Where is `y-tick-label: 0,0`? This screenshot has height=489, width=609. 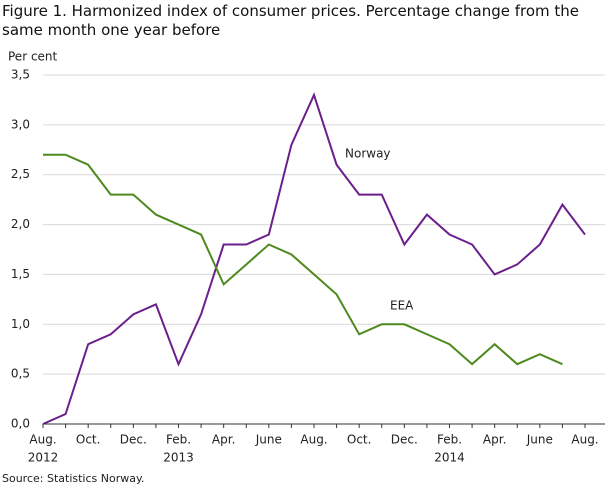
y-tick-label: 0,0 is located at coordinates (20, 424).